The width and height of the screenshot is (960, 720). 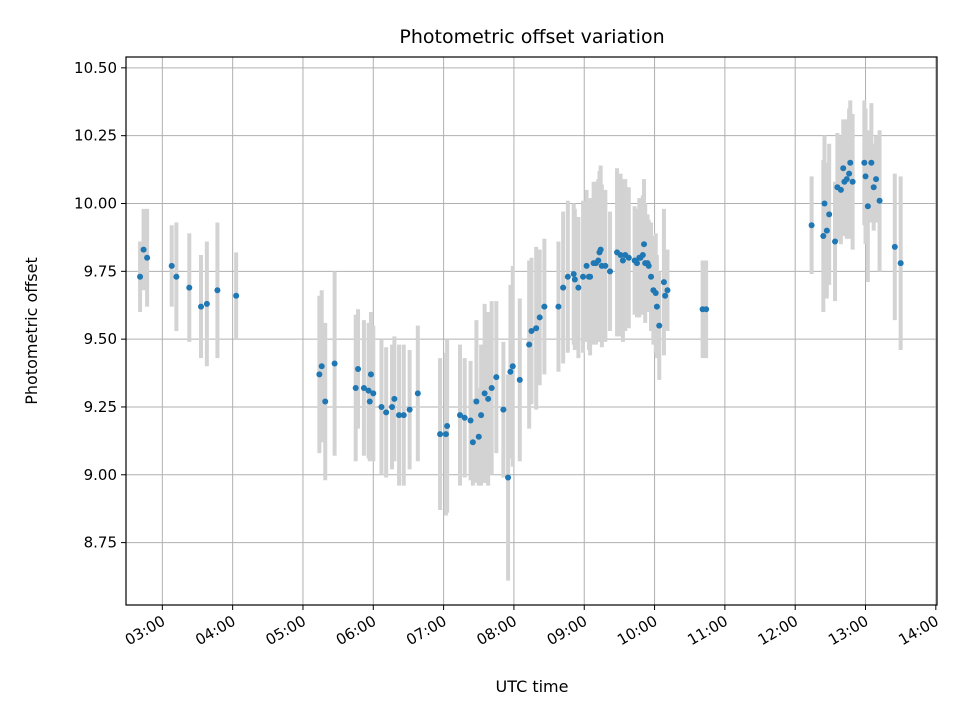 What do you see at coordinates (100, 475) in the screenshot?
I see `y-tick-label: 9.00` at bounding box center [100, 475].